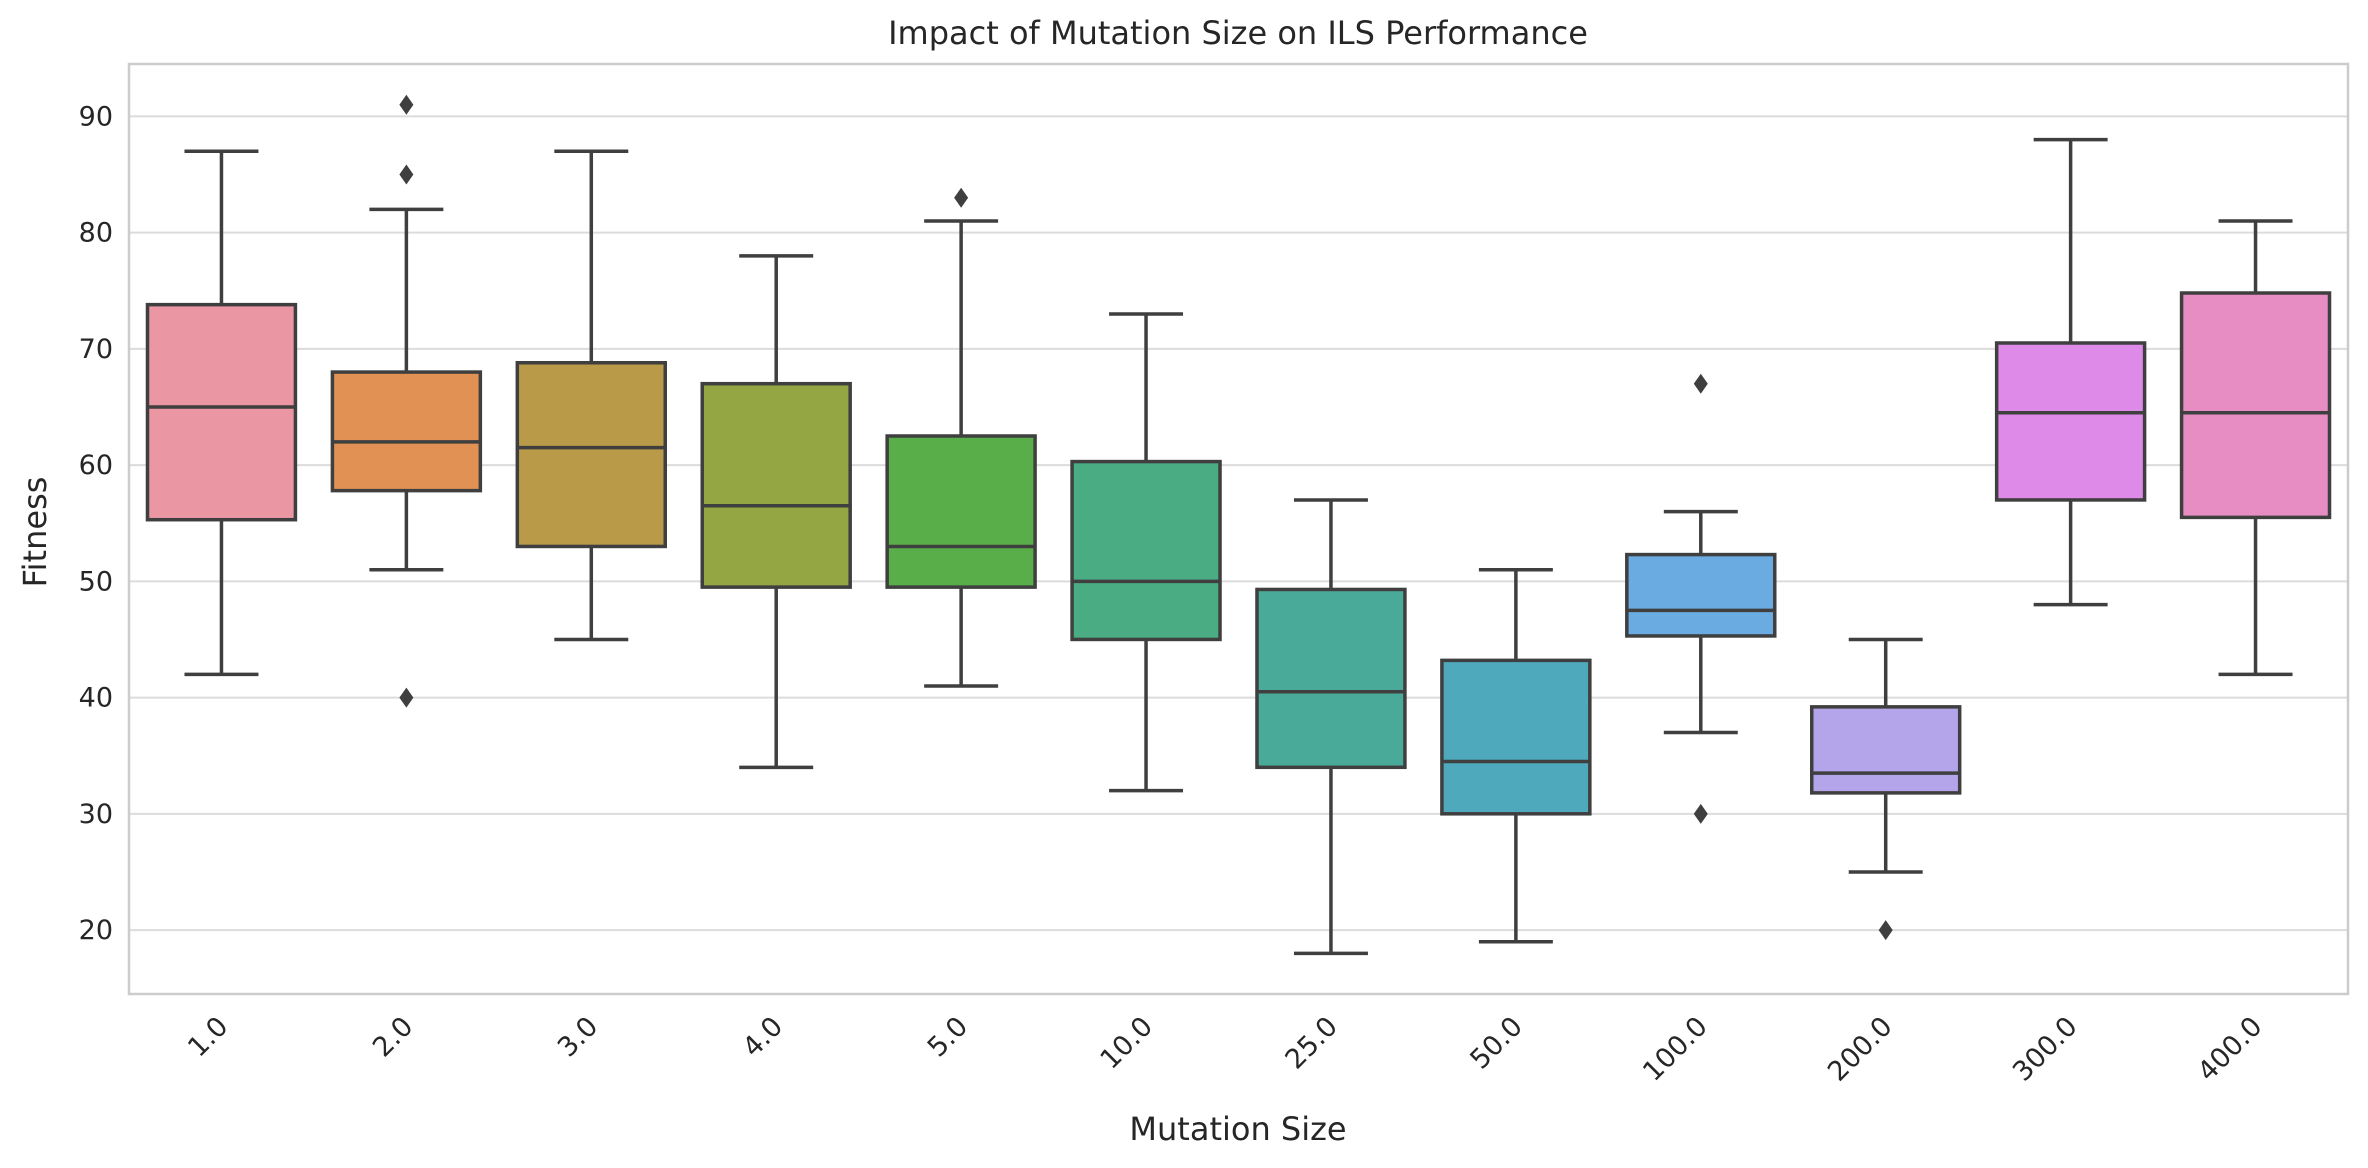 The height and width of the screenshot is (1168, 2368). What do you see at coordinates (35, 532) in the screenshot?
I see `y-axis-label: Fitness` at bounding box center [35, 532].